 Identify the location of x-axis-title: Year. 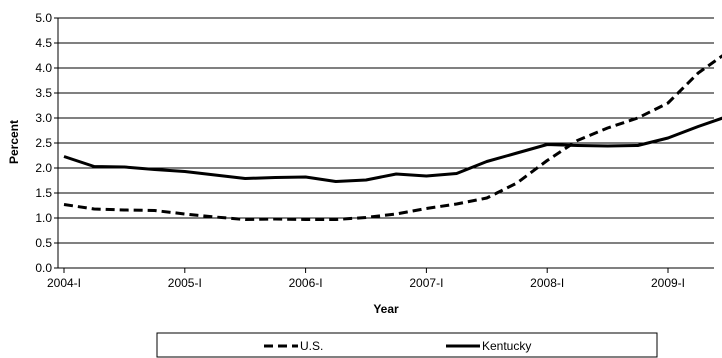
(386, 309).